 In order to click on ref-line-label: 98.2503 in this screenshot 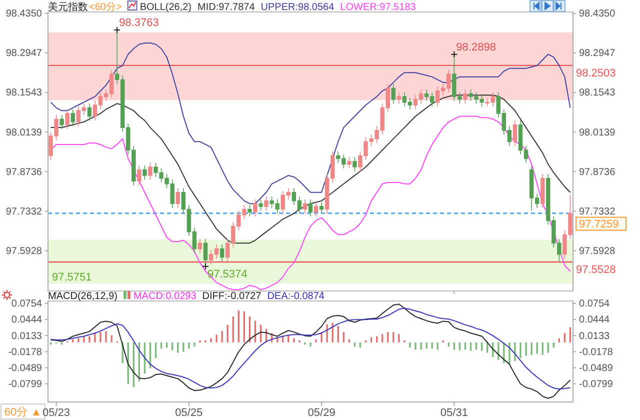, I will do `click(596, 73)`.